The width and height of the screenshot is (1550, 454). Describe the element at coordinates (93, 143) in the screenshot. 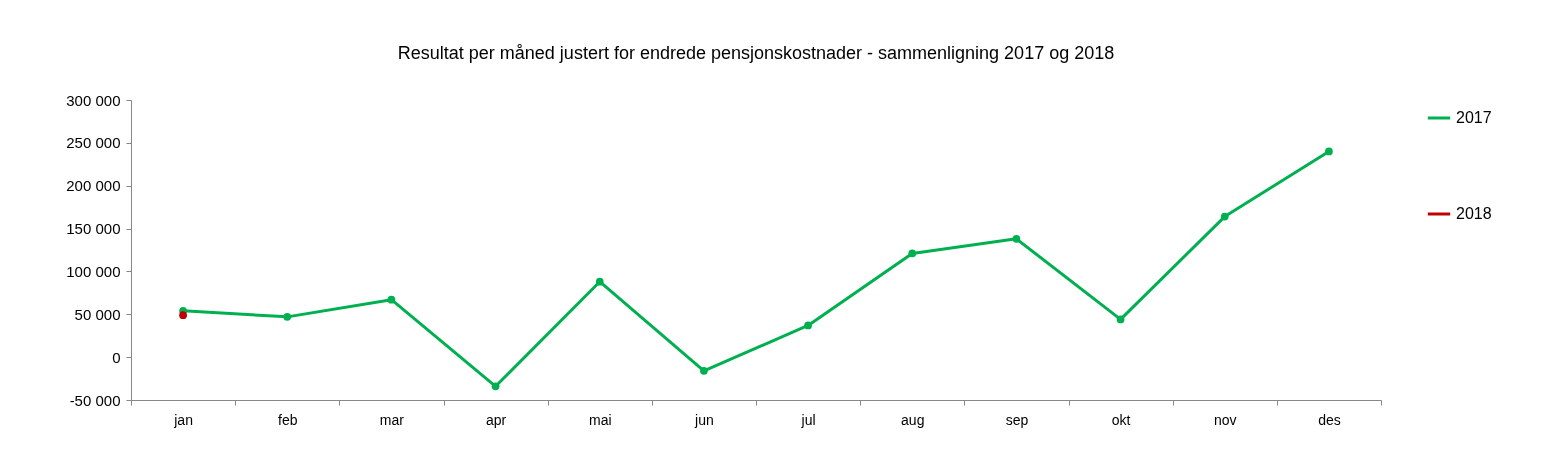

I see `y-tick-label: 250 000` at that location.